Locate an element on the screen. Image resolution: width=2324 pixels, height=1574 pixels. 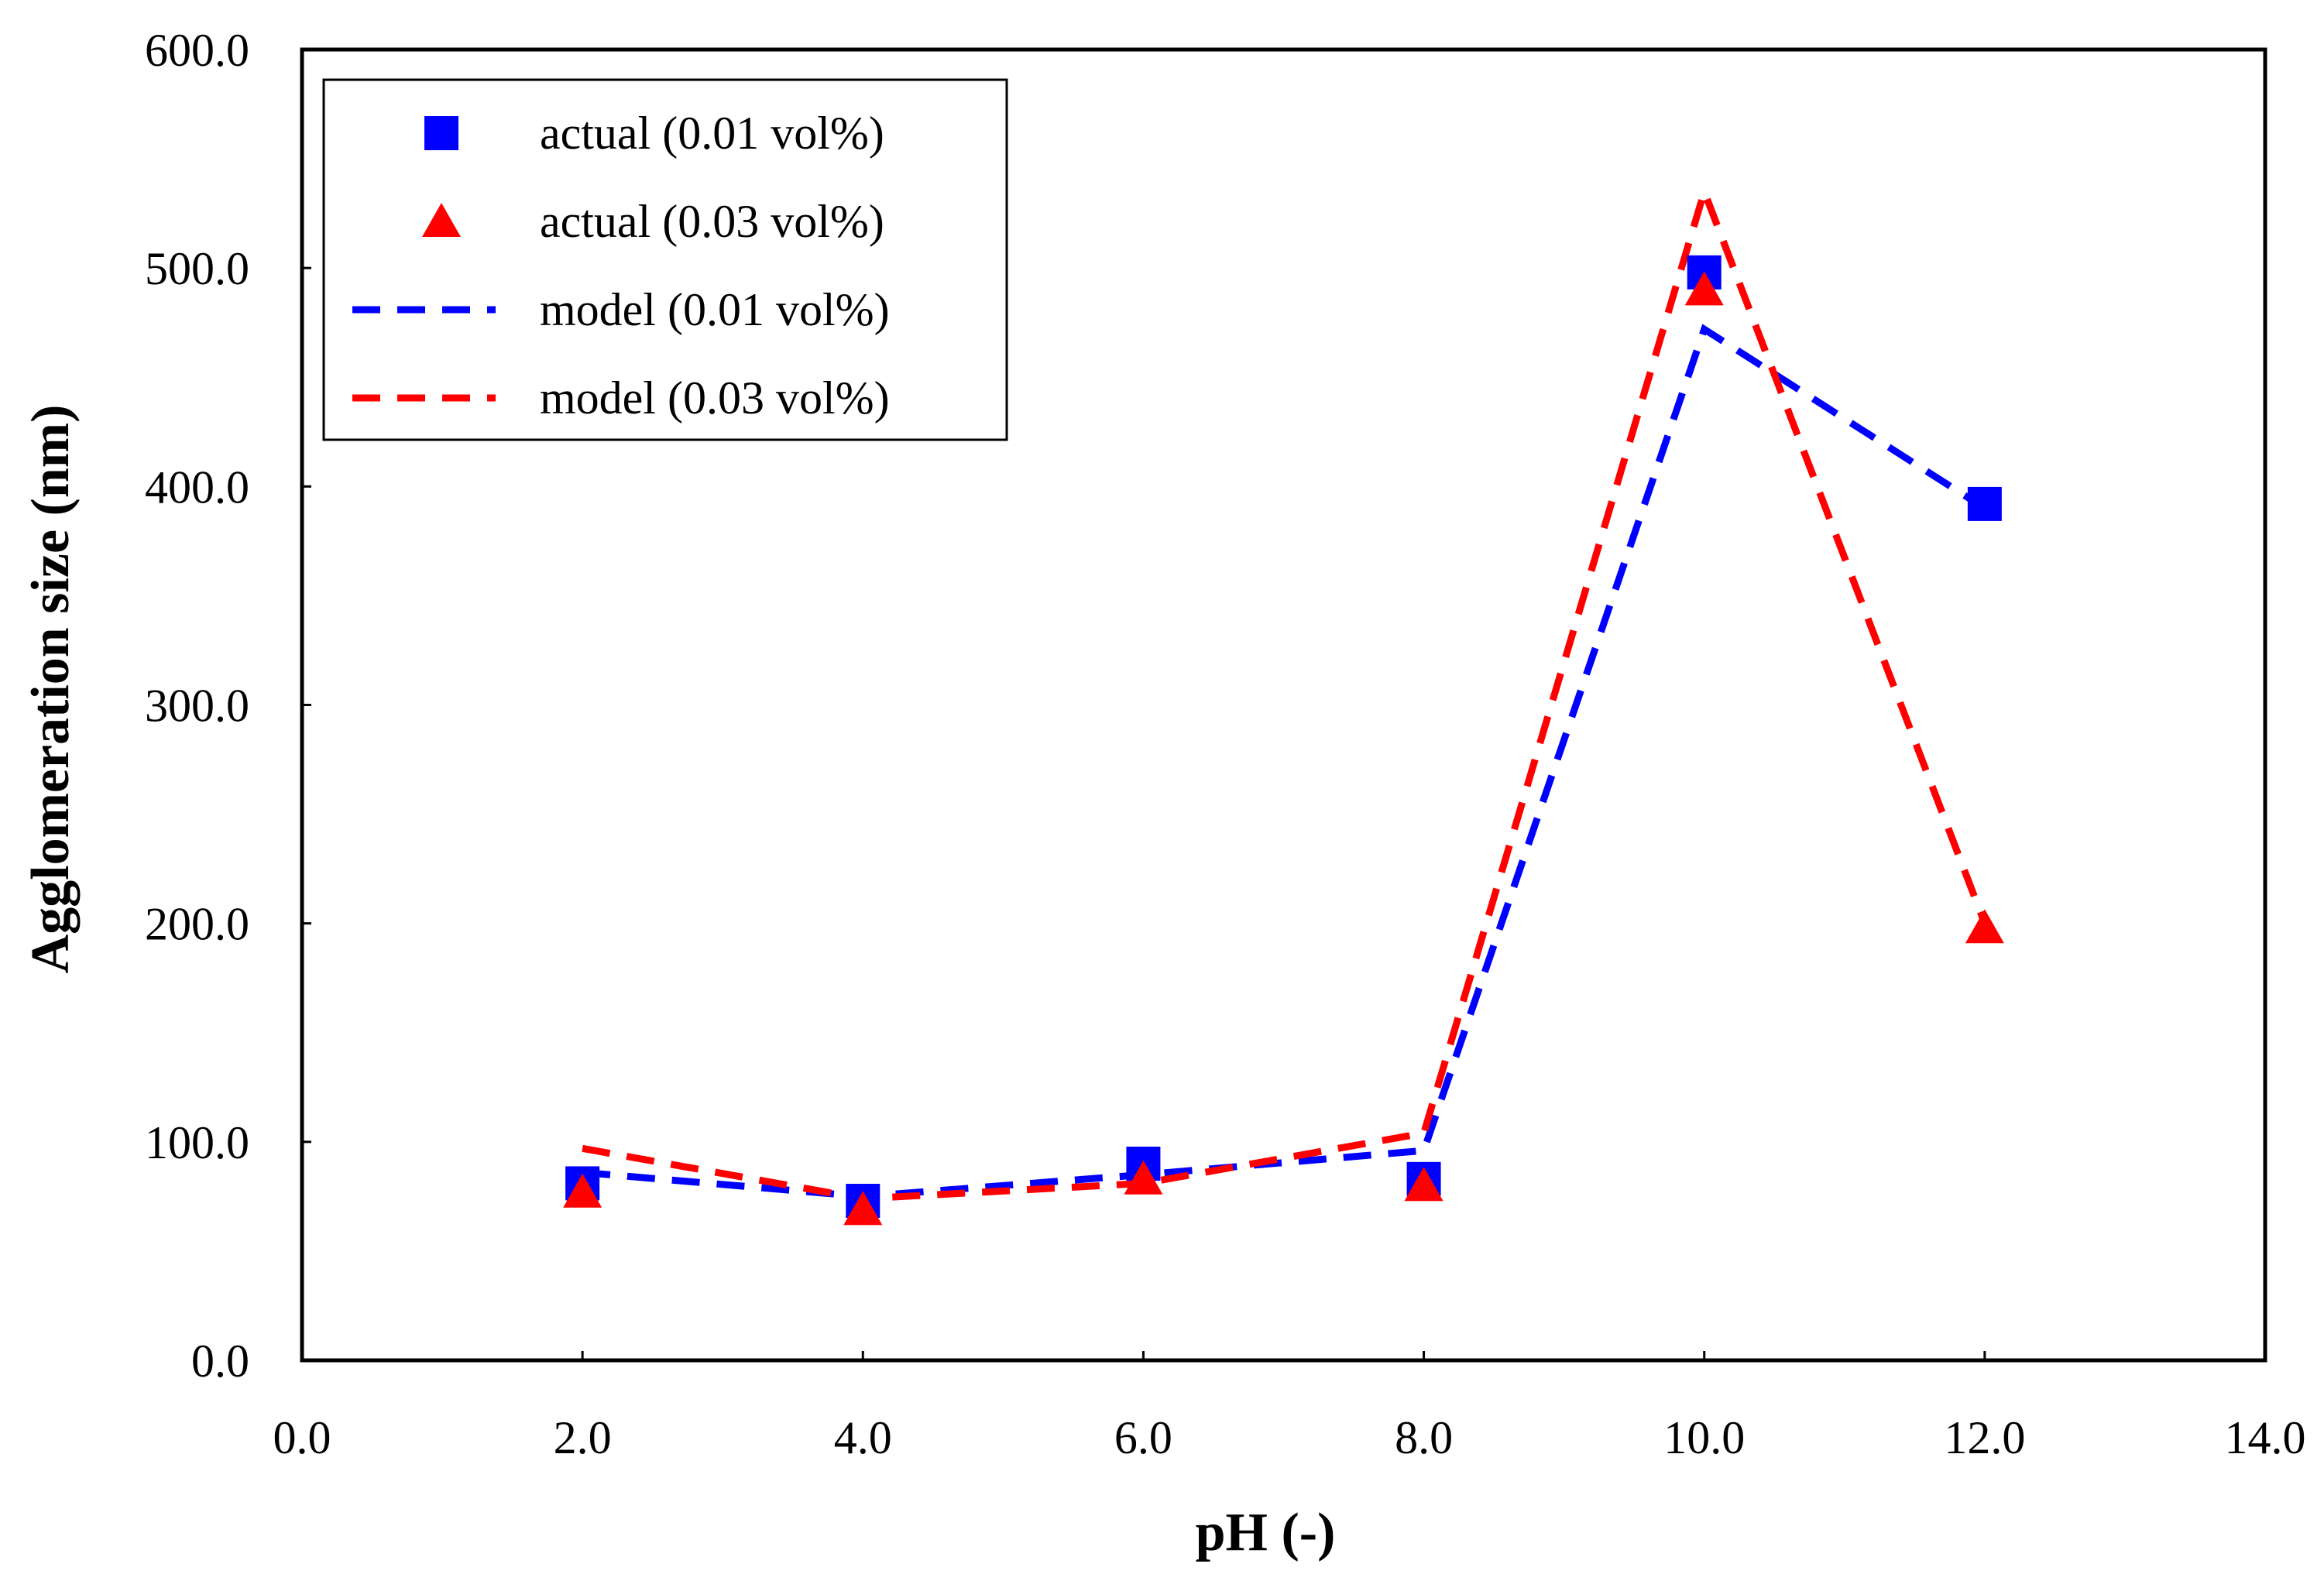
legend-swatch-actual-0-01-vol is located at coordinates (441, 133).